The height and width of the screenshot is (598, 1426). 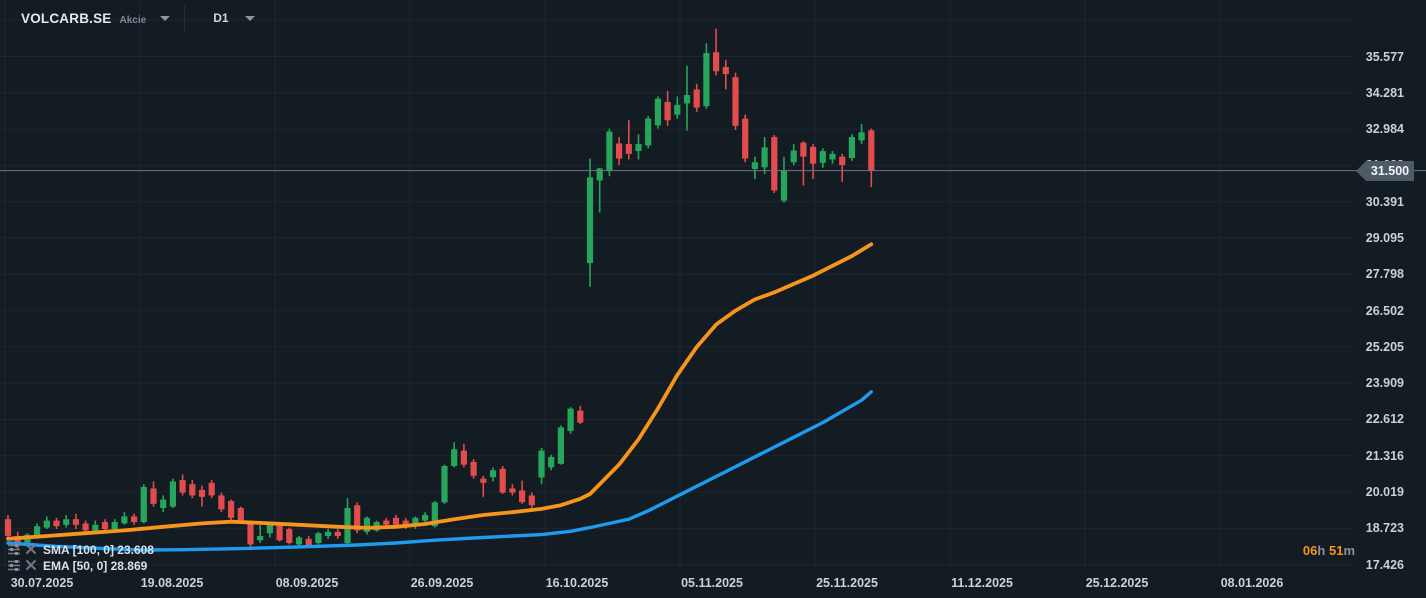 What do you see at coordinates (1384, 564) in the screenshot?
I see `price-axis-label: 17.426` at bounding box center [1384, 564].